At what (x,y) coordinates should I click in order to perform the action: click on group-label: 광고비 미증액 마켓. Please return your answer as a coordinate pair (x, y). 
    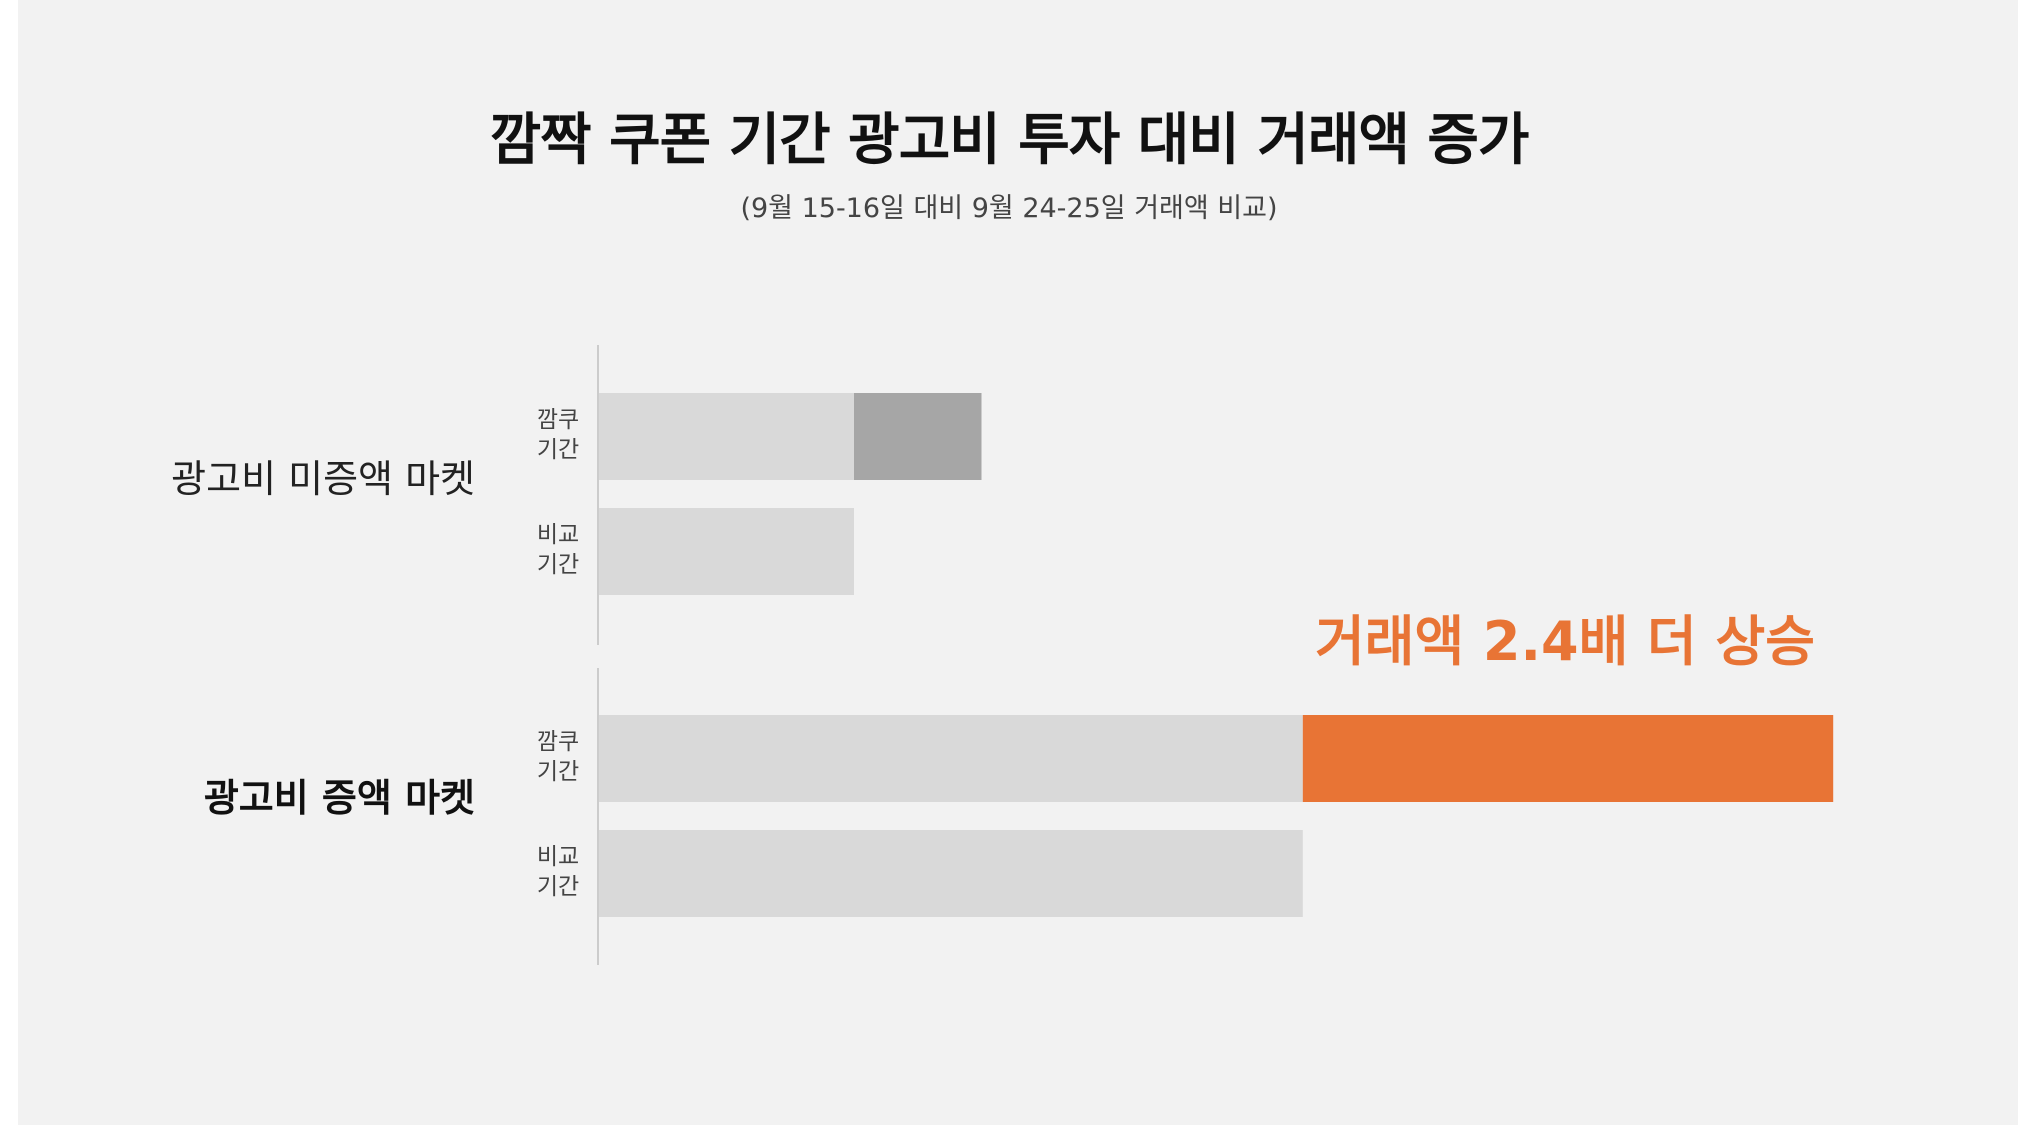
    Looking at the image, I should click on (323, 479).